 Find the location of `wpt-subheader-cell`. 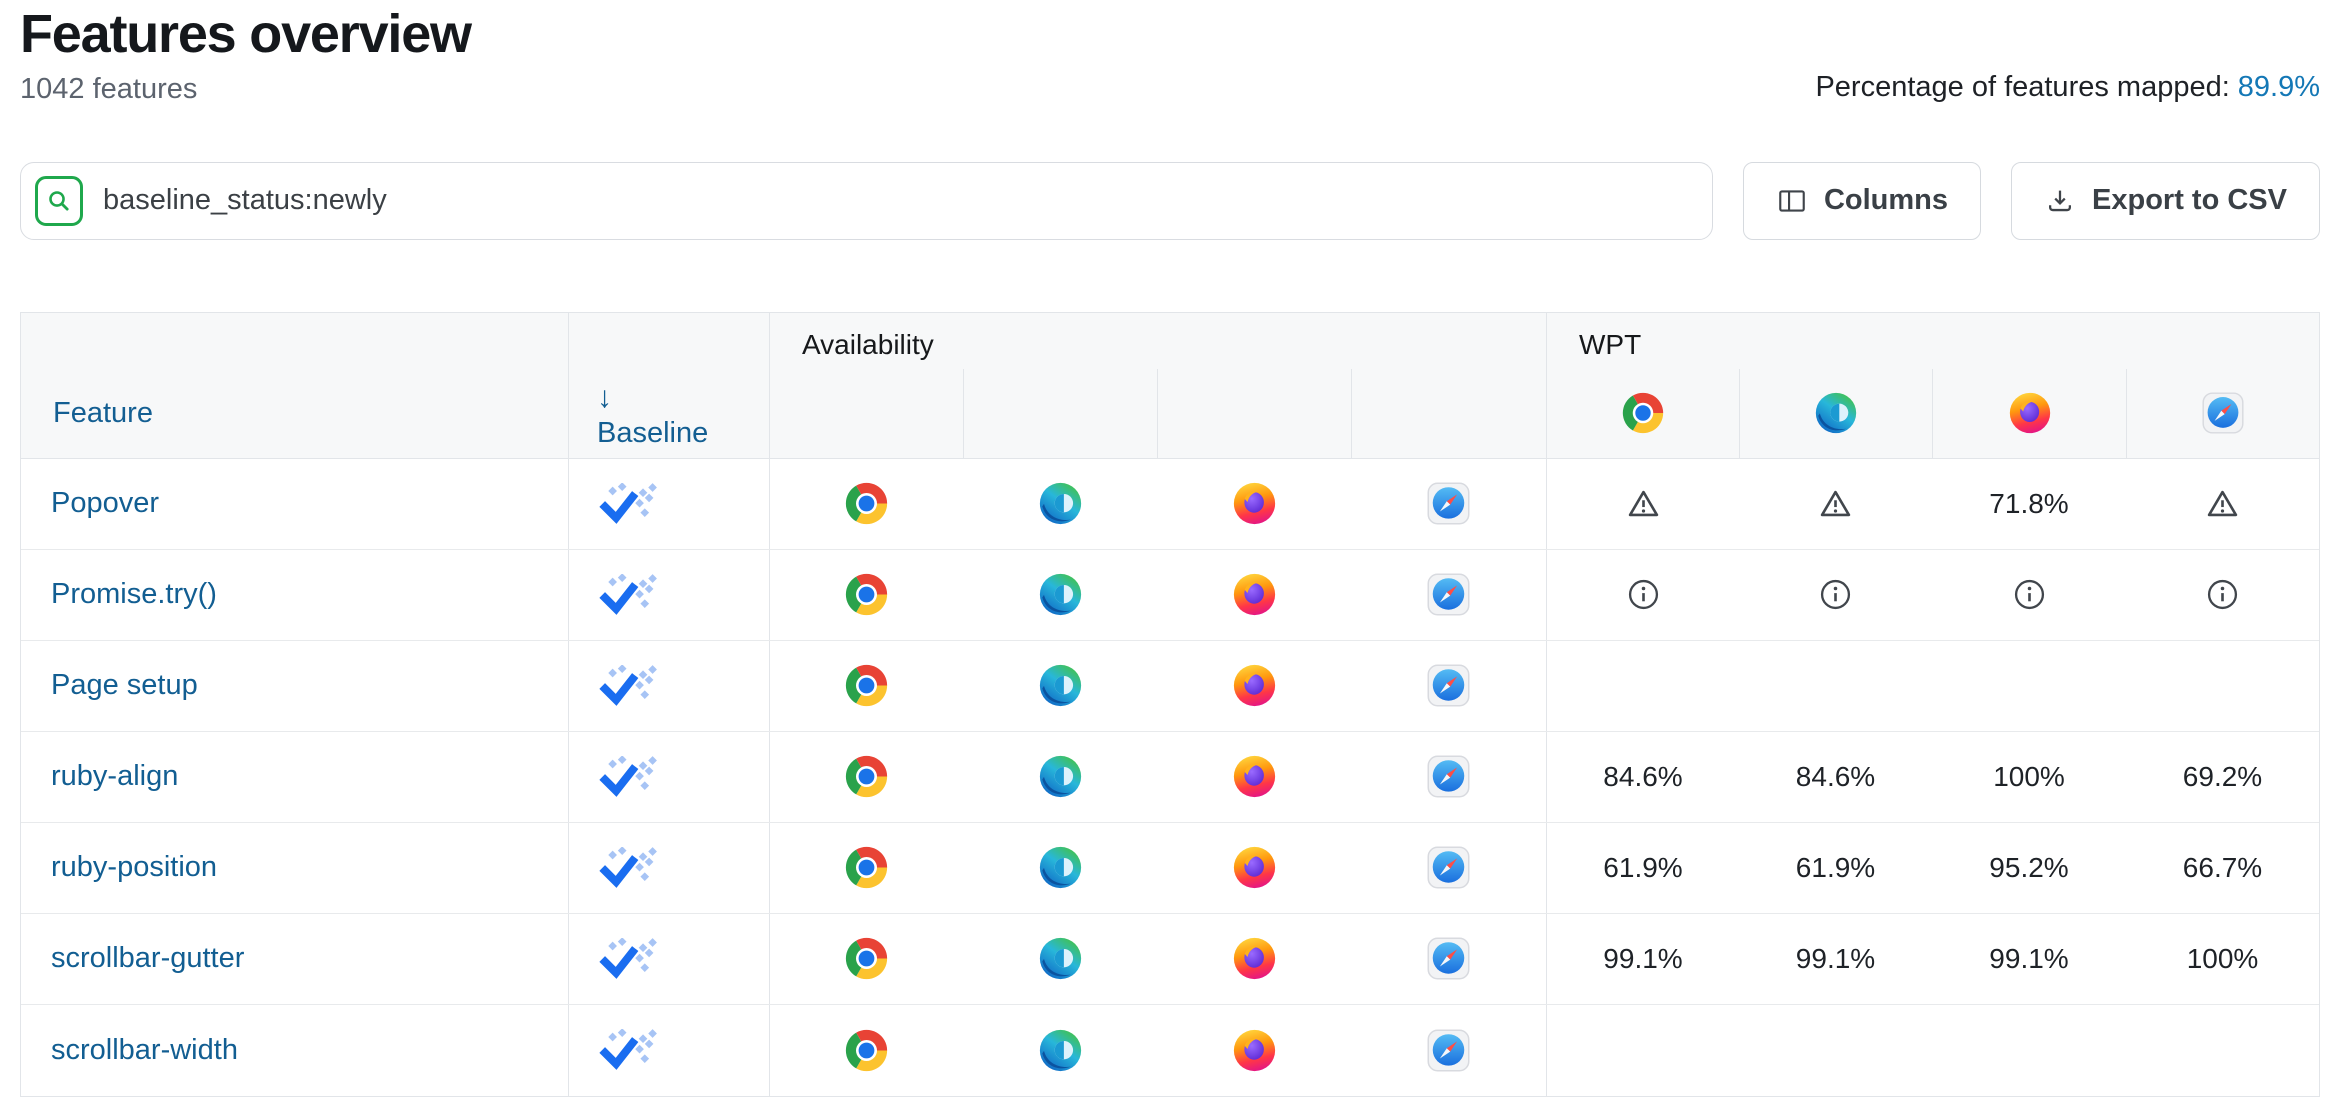

wpt-subheader-cell is located at coordinates (1642, 413).